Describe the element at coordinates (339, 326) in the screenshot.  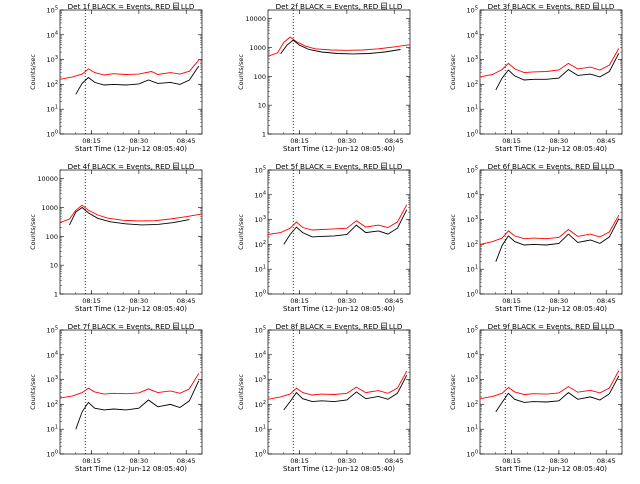
I see `chart-title: Det 8f BLACK = Events, RED = LLD` at that location.